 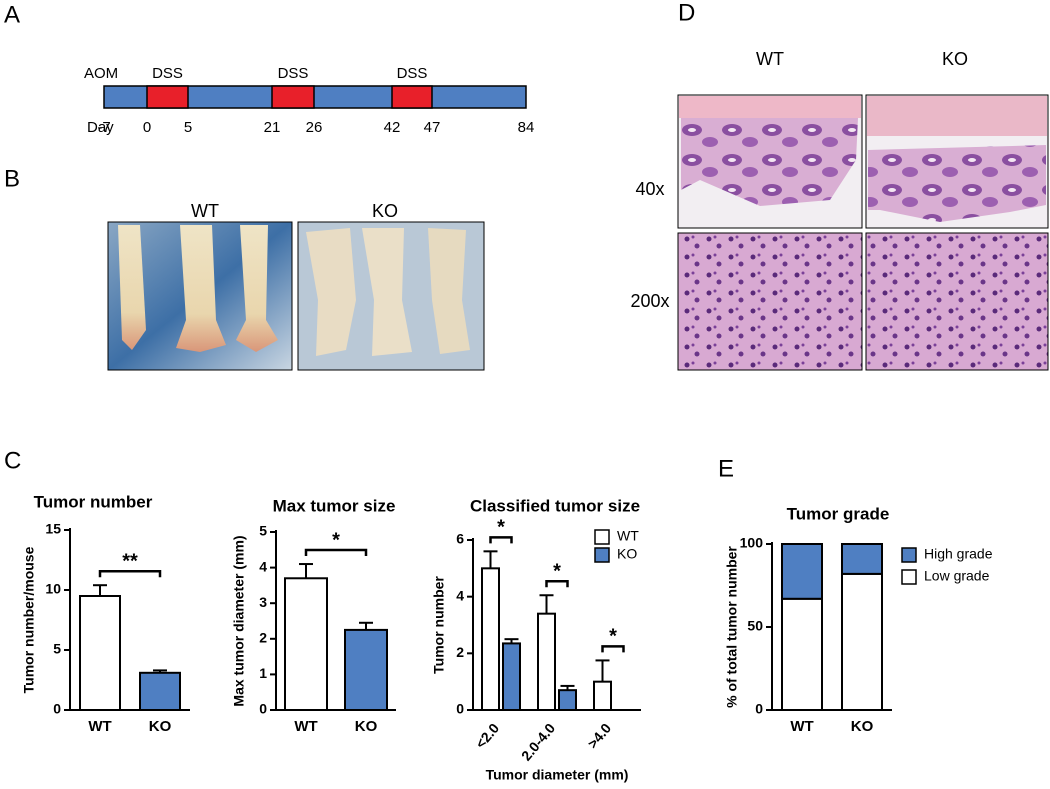 What do you see at coordinates (272, 127) in the screenshot?
I see `day-number: 21` at bounding box center [272, 127].